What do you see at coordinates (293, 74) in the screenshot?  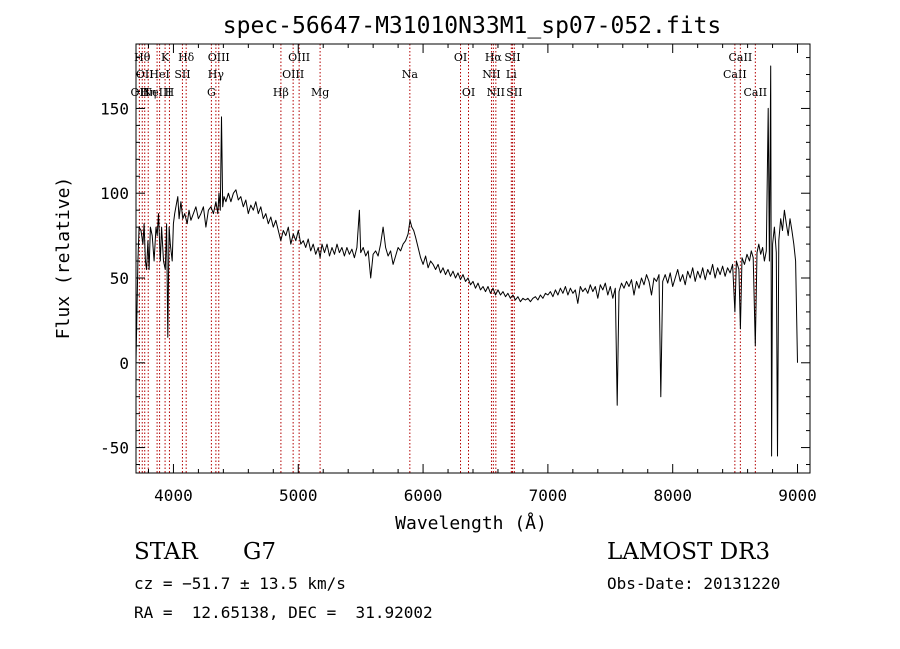 I see `line-label-14: OIII` at bounding box center [293, 74].